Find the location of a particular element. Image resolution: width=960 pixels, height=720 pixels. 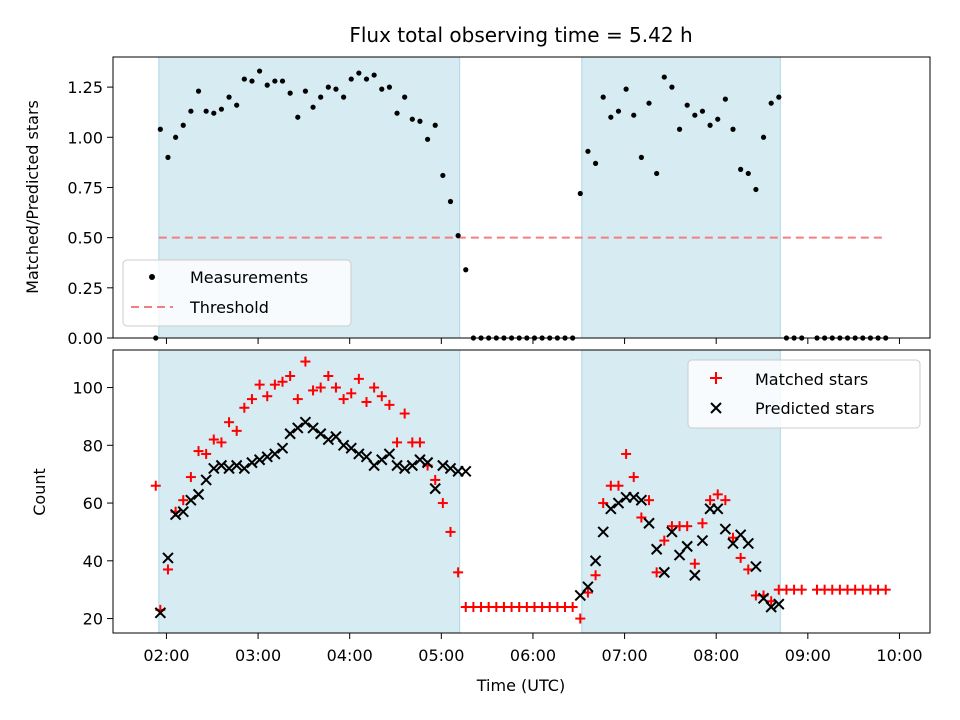

legend-marker-matched is located at coordinates (716, 378).